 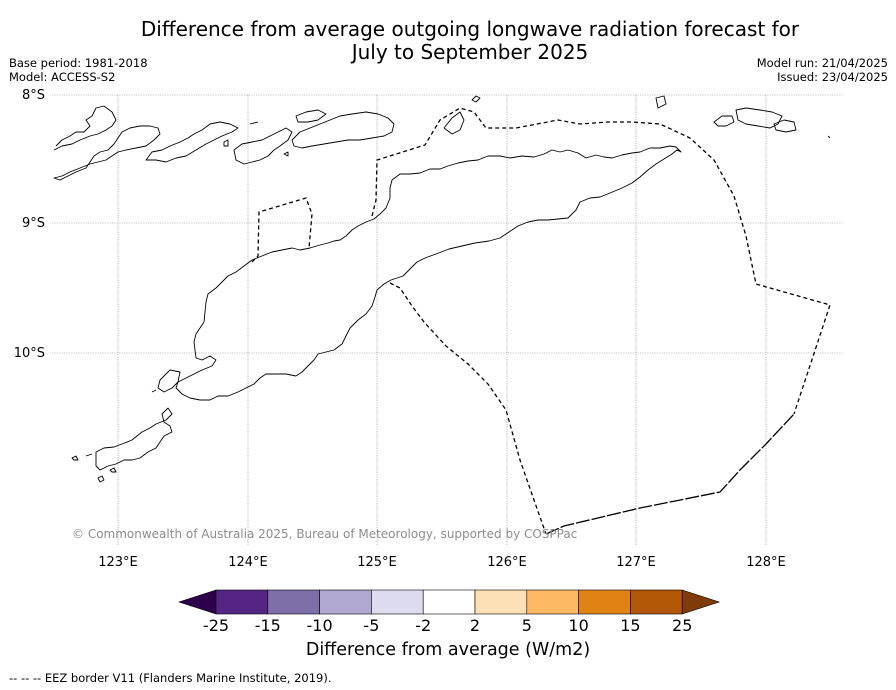 I want to click on lon-label-127e: 127°E, so click(x=636, y=562).